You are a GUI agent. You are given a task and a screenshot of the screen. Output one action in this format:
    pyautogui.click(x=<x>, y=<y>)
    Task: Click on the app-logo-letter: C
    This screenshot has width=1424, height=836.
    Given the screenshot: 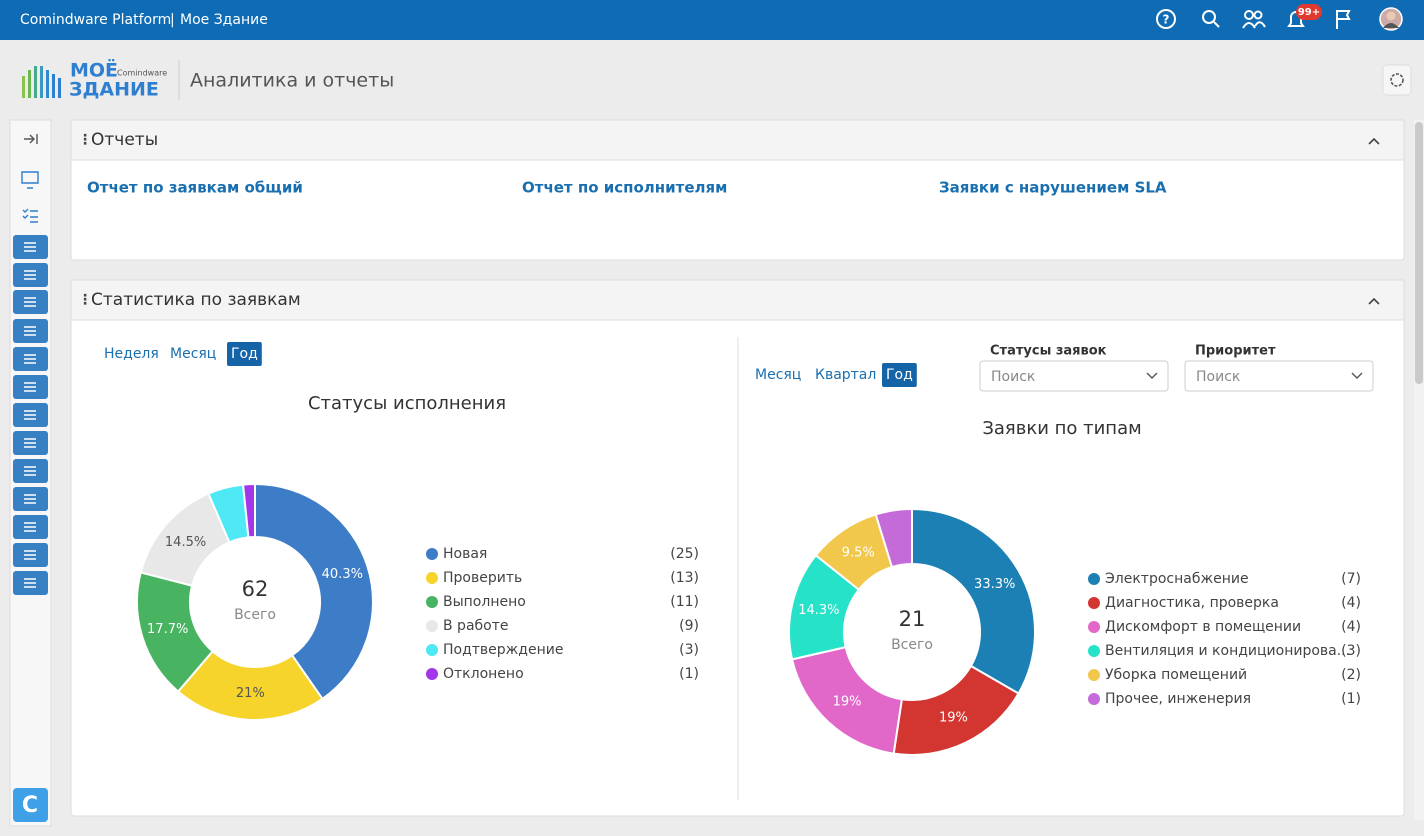 What is the action you would take?
    pyautogui.click(x=30, y=805)
    